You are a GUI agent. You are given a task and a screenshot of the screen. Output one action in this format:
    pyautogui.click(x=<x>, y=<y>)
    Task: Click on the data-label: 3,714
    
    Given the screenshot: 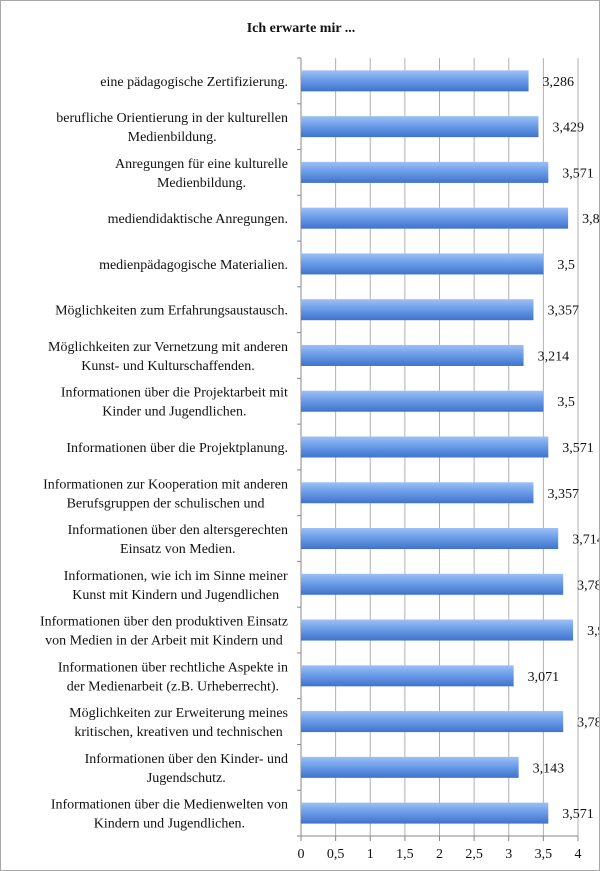 What is the action you would take?
    pyautogui.click(x=585, y=540)
    